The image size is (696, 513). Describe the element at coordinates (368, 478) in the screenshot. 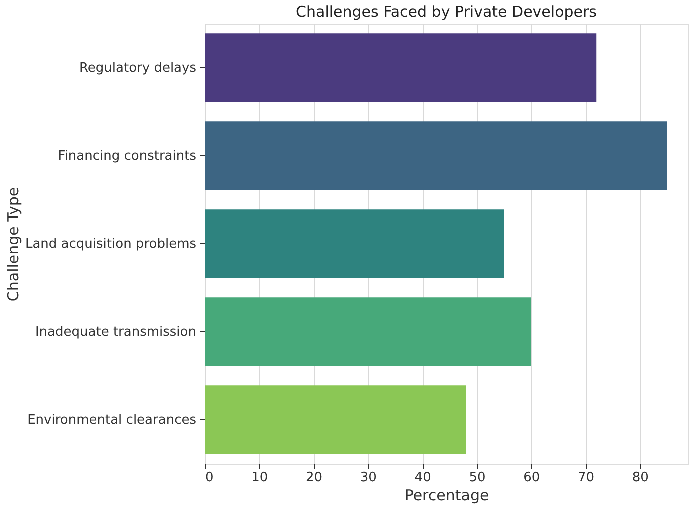

I see `x-tick-label: 30` at that location.